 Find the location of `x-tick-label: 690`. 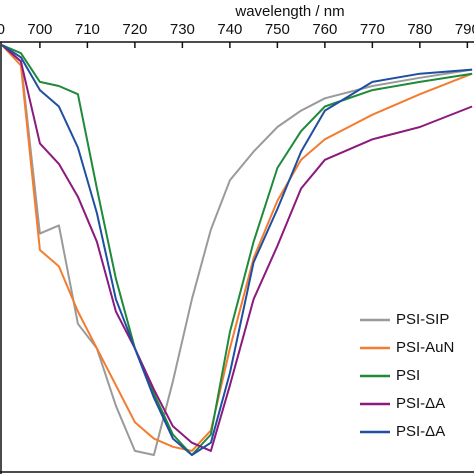

x-tick-label: 690 is located at coordinates (2, 29).